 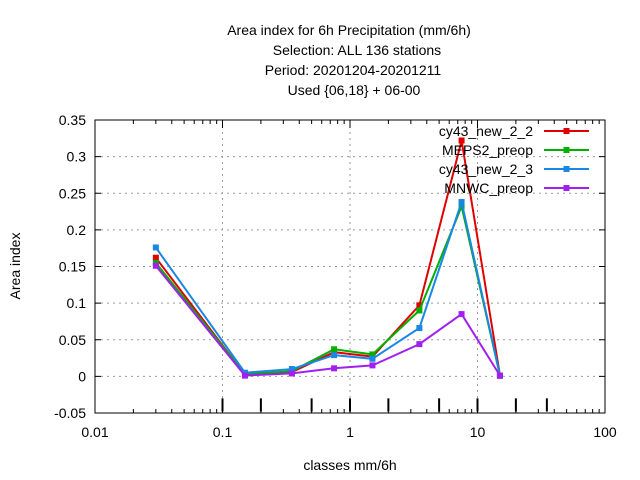 I want to click on x-tick-label: 0.1, so click(x=223, y=432).